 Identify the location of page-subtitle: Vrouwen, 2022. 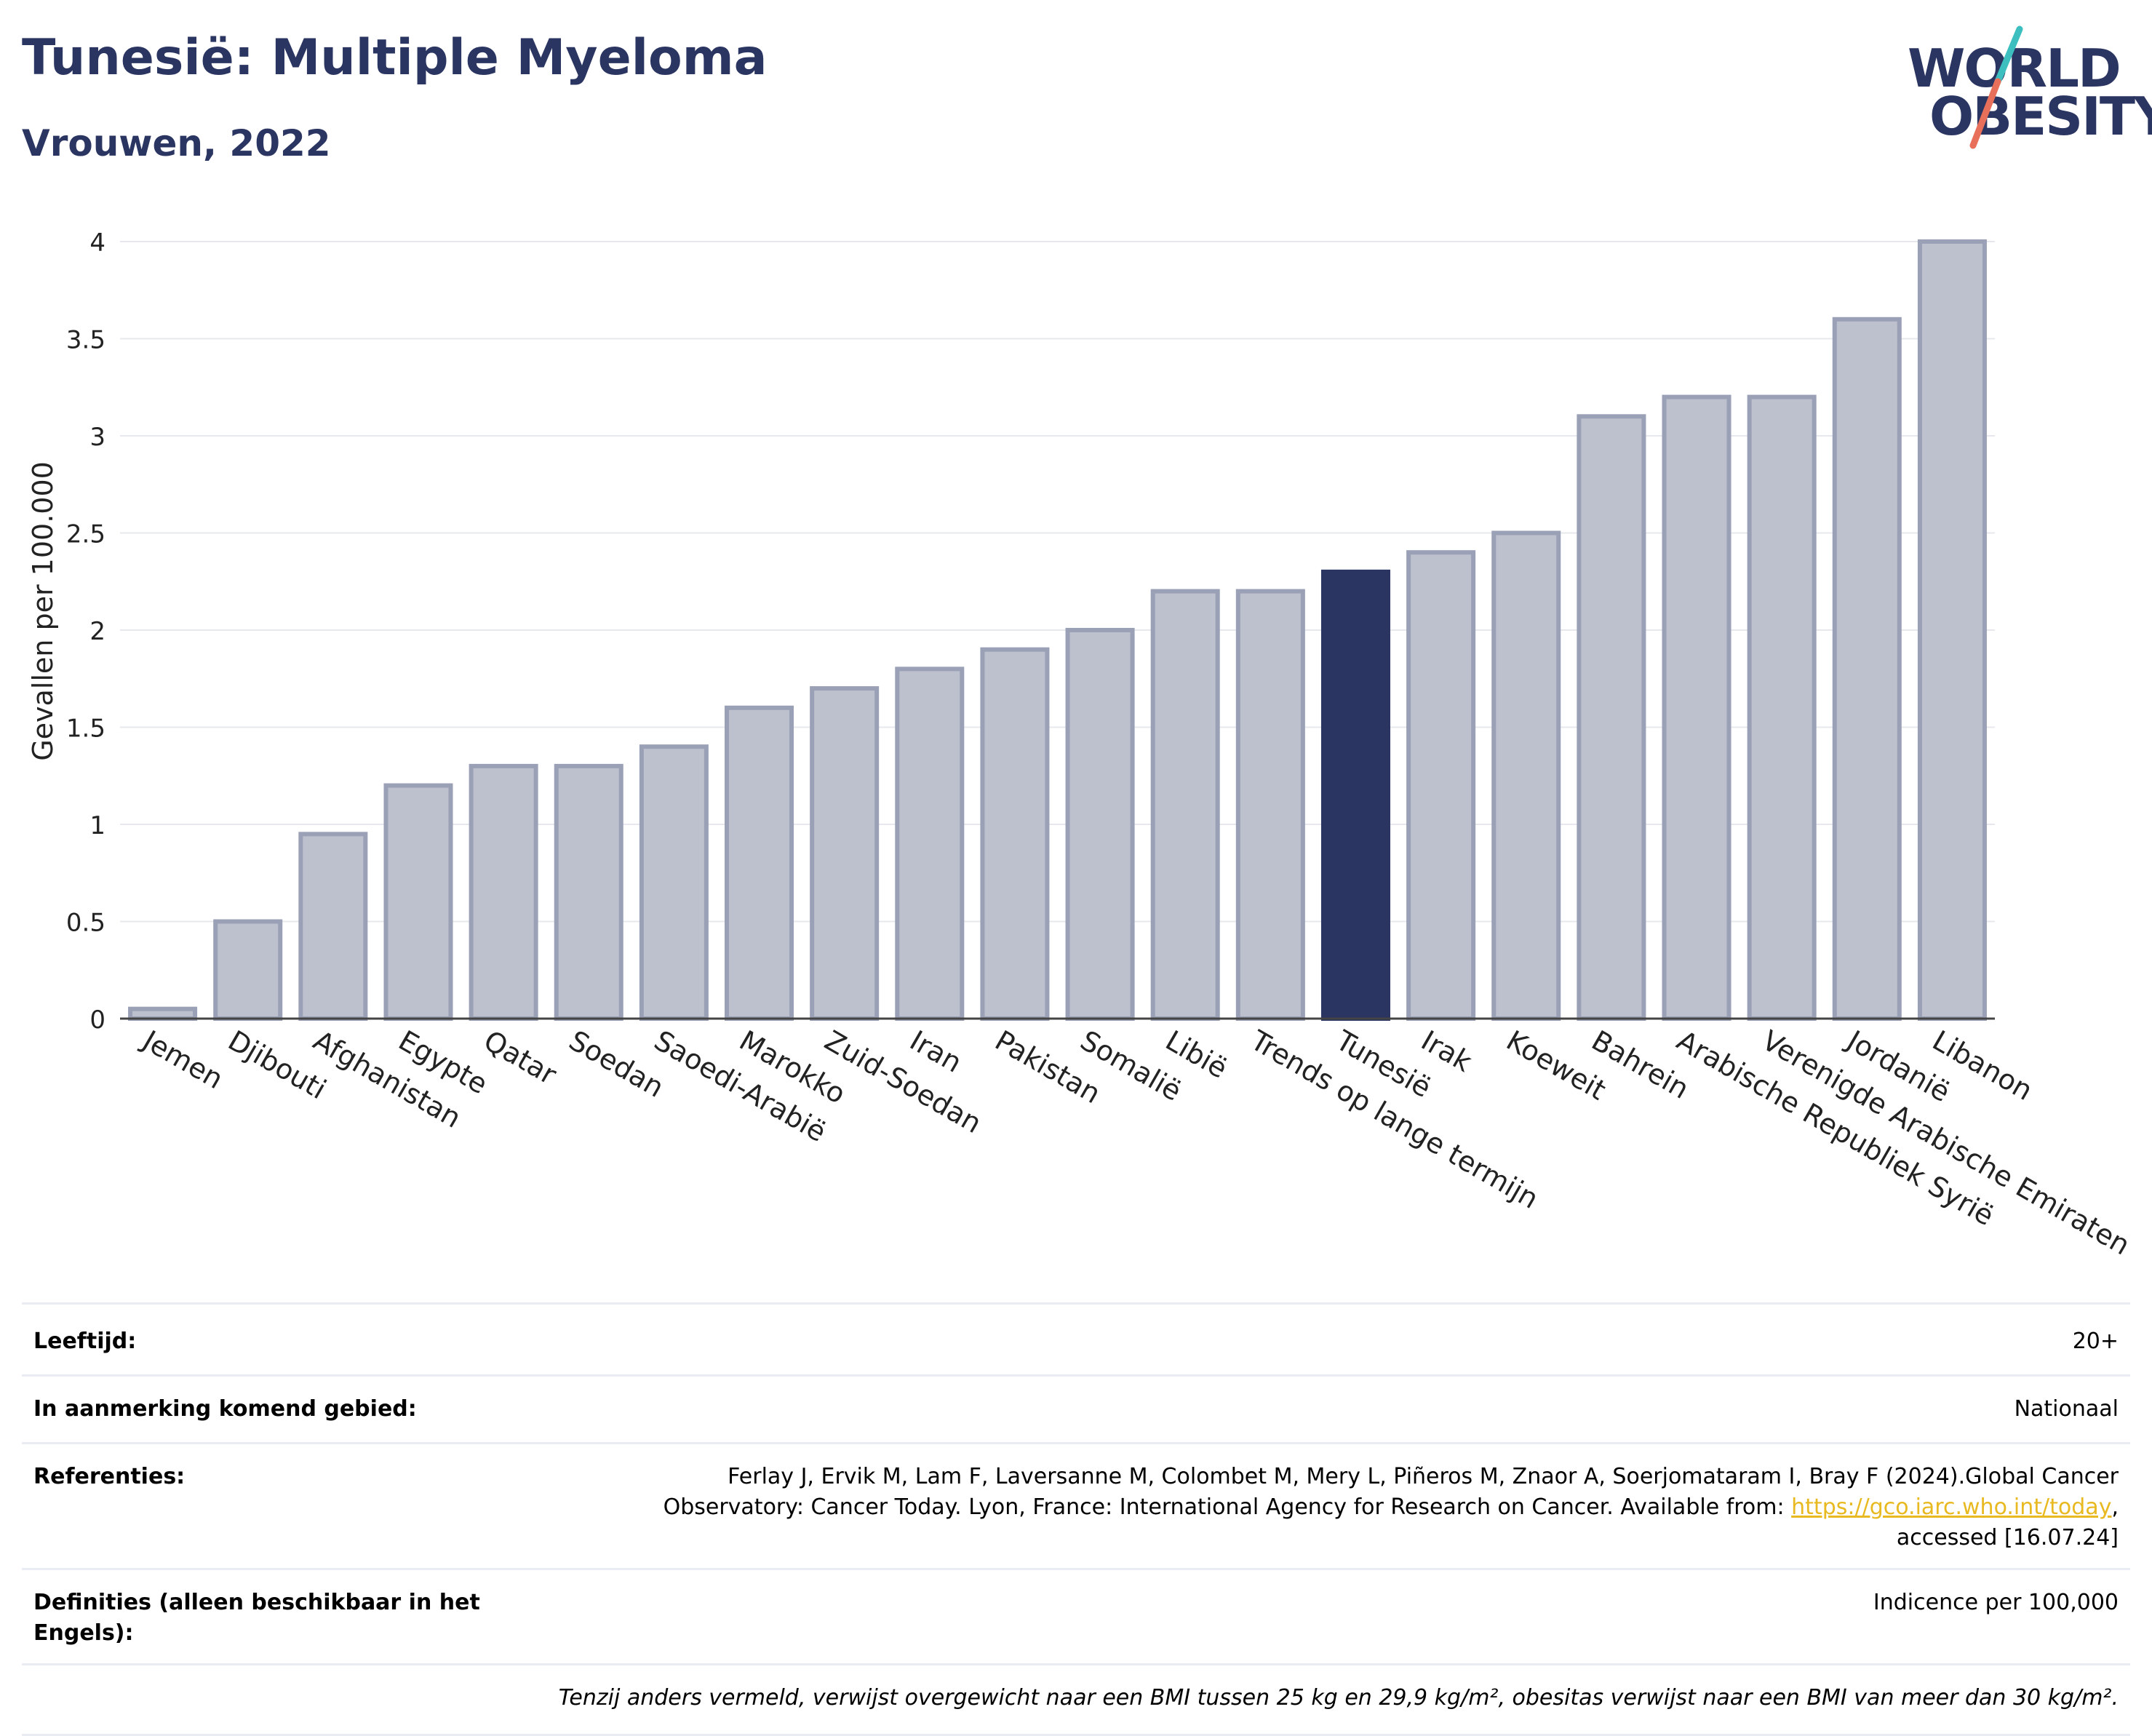
(177, 143).